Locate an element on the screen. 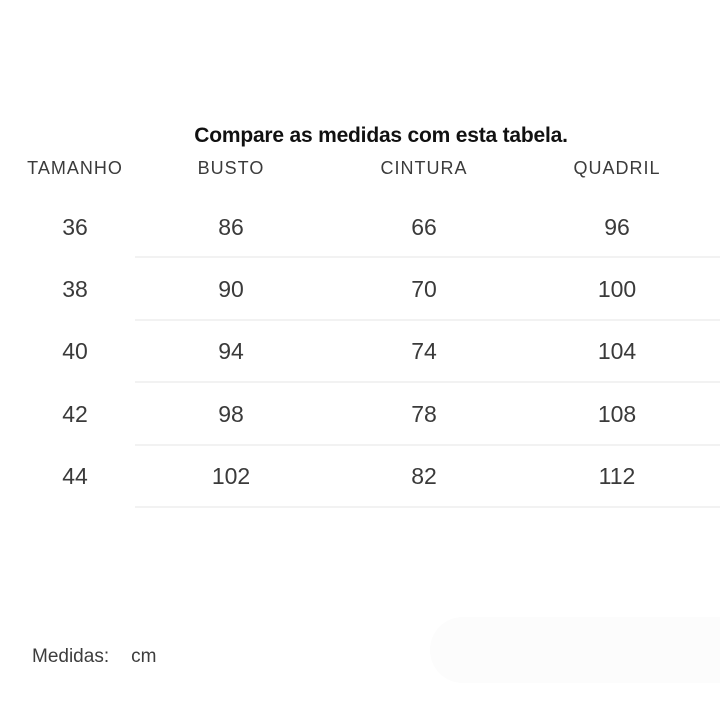 This screenshot has width=720, height=701. size-cell: 40 is located at coordinates (75, 351).